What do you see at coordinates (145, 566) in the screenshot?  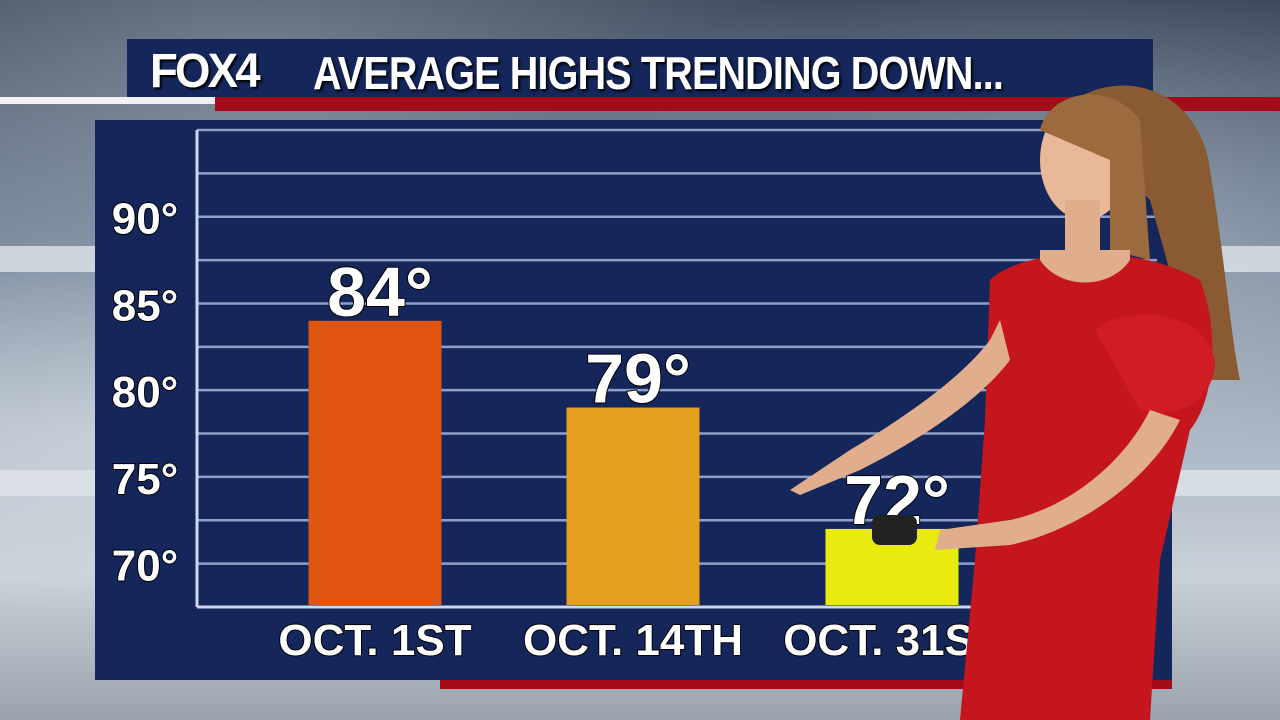 I see `y-tick-label: 70°` at bounding box center [145, 566].